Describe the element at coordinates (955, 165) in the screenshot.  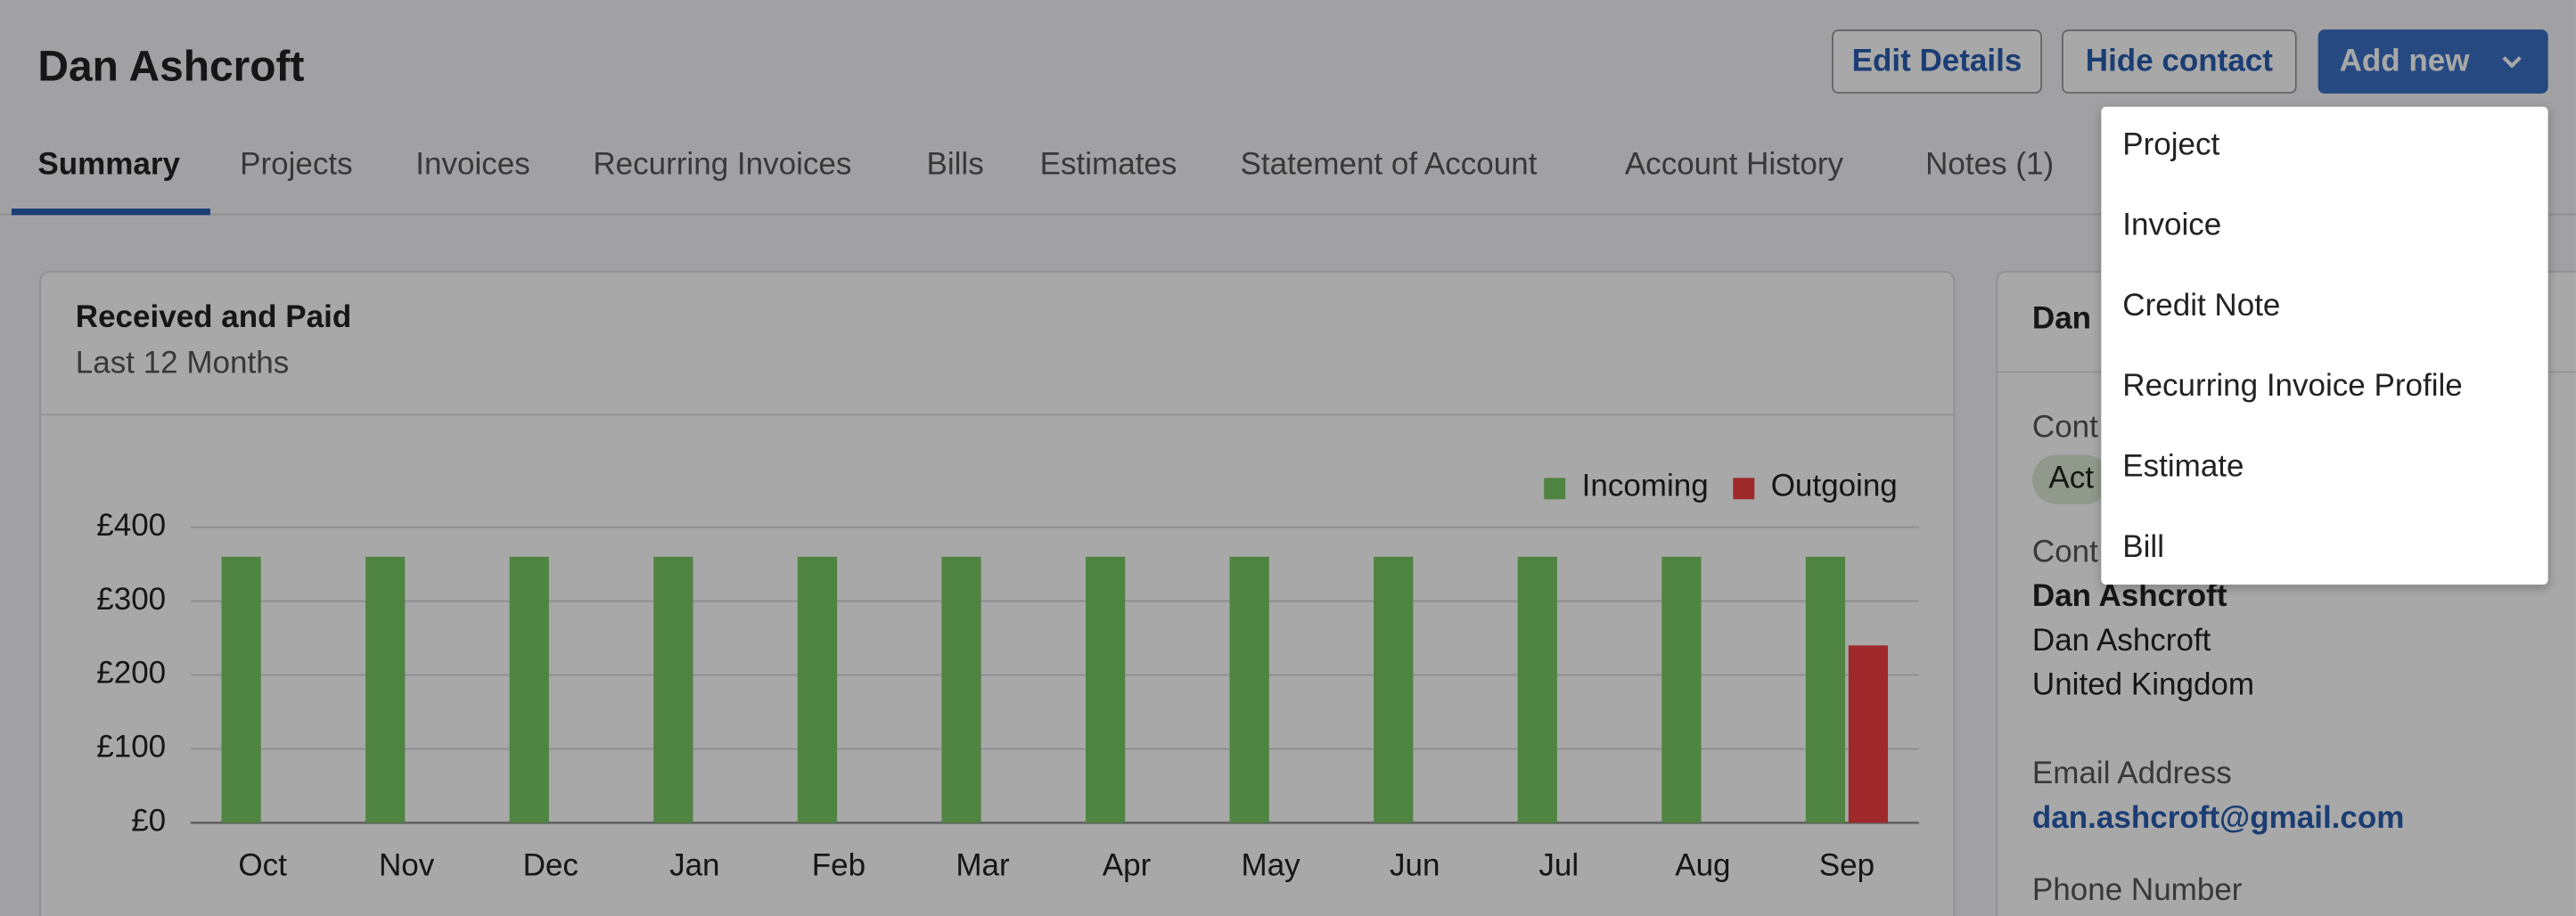
I see `tab: Bills` at that location.